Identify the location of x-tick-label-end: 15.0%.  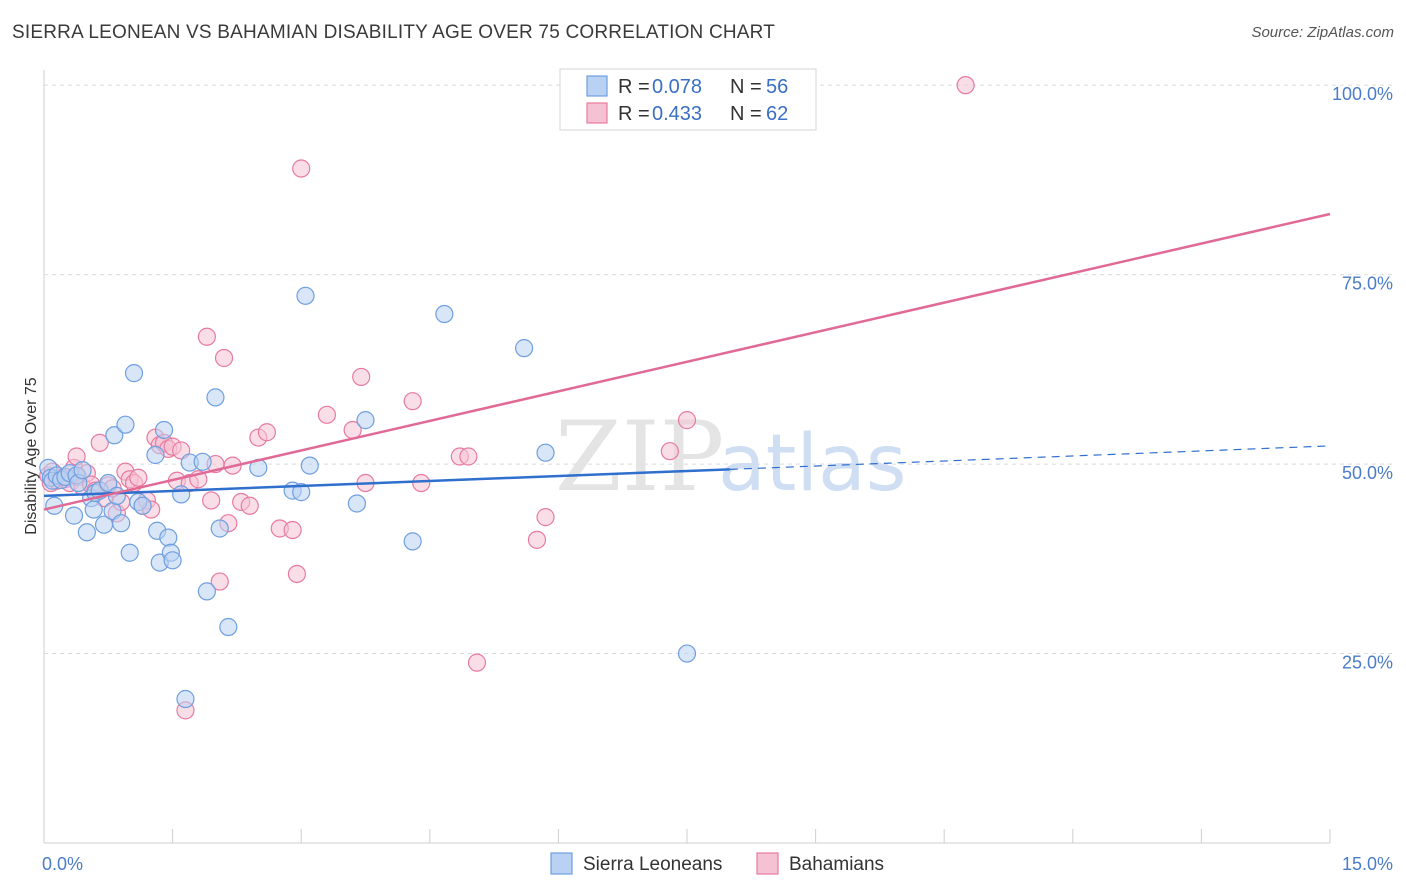
(1367, 864).